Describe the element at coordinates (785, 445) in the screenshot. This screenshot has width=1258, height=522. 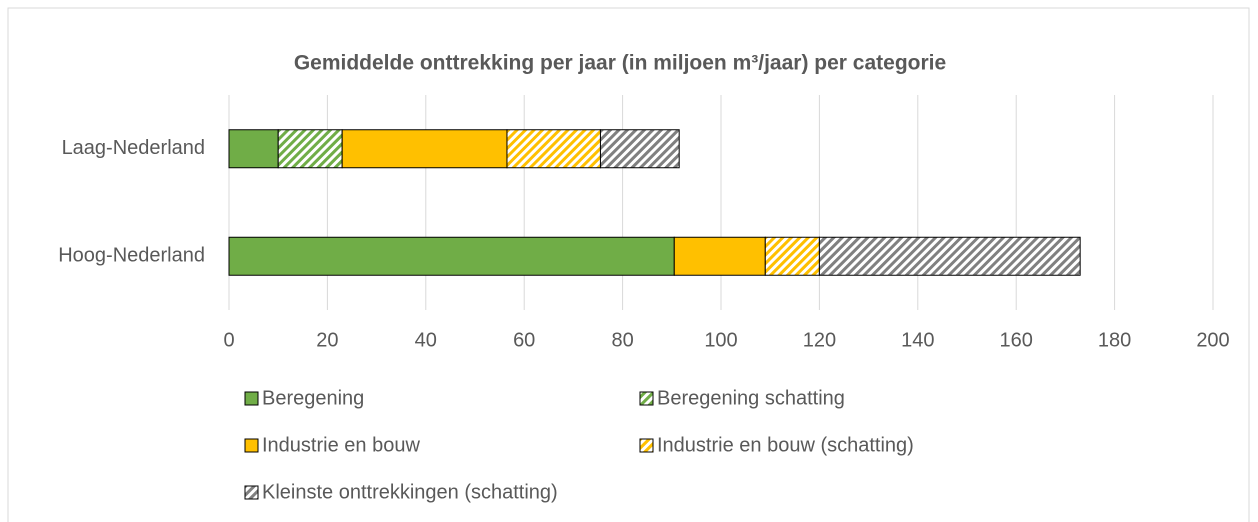
I see `legend-label: Industrie en bouw (schatting)` at that location.